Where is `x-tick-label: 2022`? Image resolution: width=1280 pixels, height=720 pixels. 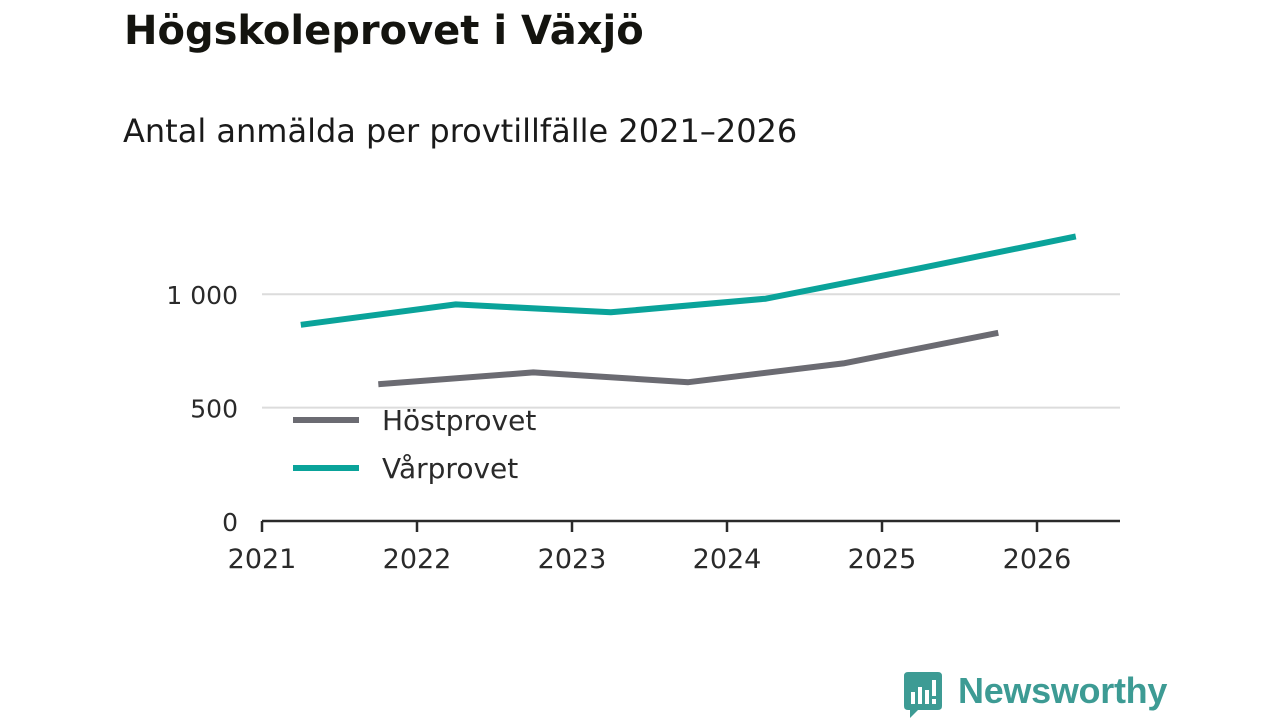
x-tick-label: 2022 is located at coordinates (417, 559).